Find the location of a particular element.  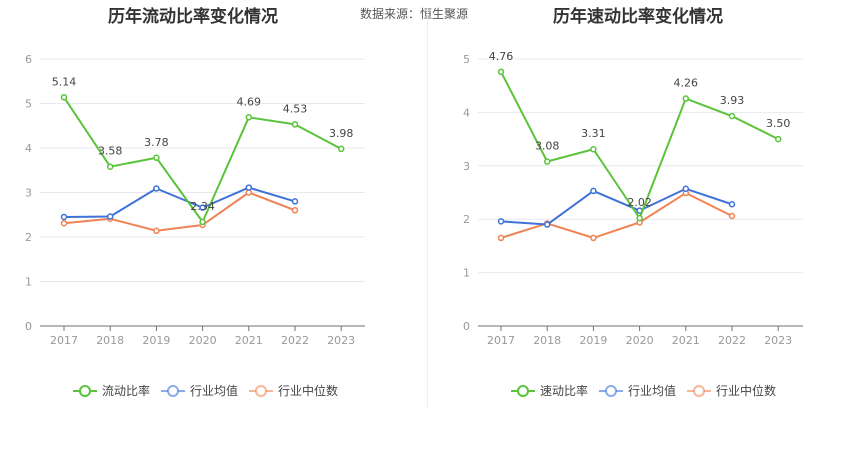

c0-data-label: 3.78 is located at coordinates (156, 142).